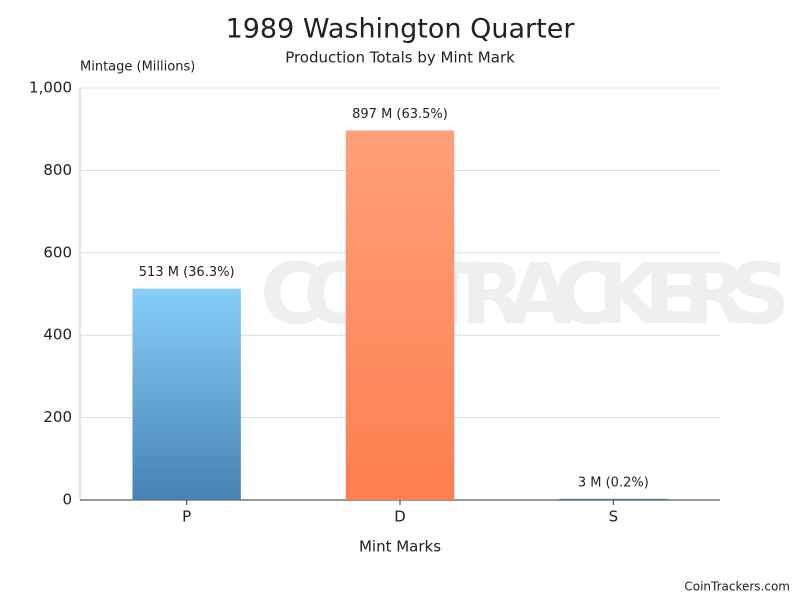 The height and width of the screenshot is (600, 800). Describe the element at coordinates (57, 170) in the screenshot. I see `y-tick-label: 800` at that location.